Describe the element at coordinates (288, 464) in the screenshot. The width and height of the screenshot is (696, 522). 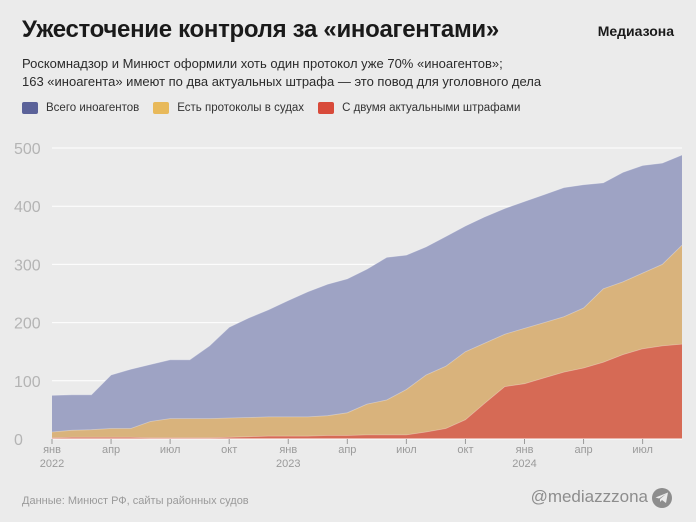
I see `x-tick-year: 2023` at that location.